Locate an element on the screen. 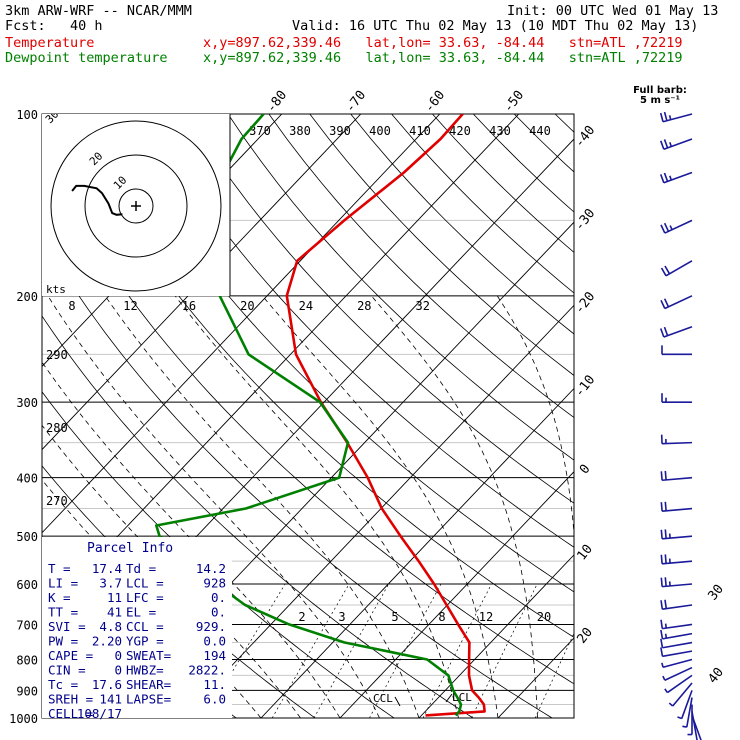  isotherm-label: 40 is located at coordinates (716, 676).